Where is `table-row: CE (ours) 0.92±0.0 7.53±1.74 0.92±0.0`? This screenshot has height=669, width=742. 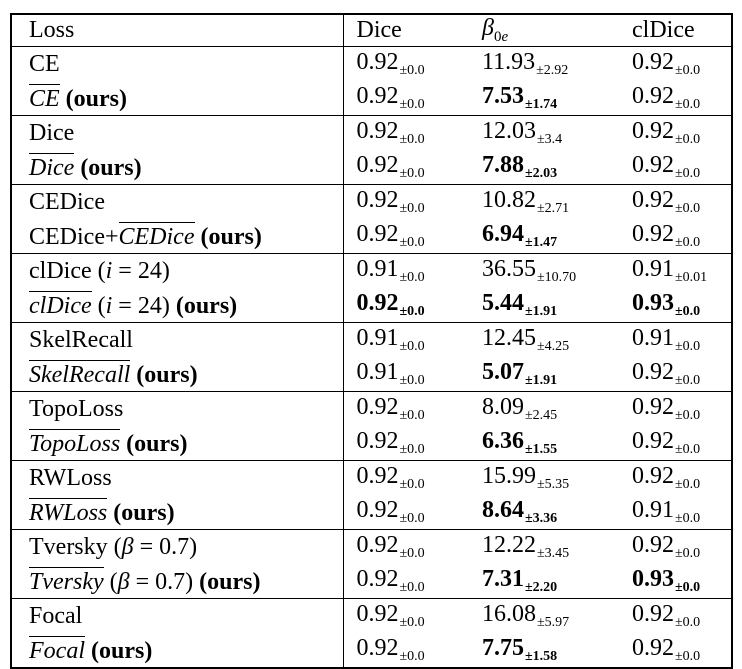 table-row: CE (ours) 0.92±0.0 7.53±1.74 0.92±0.0 is located at coordinates (371, 98).